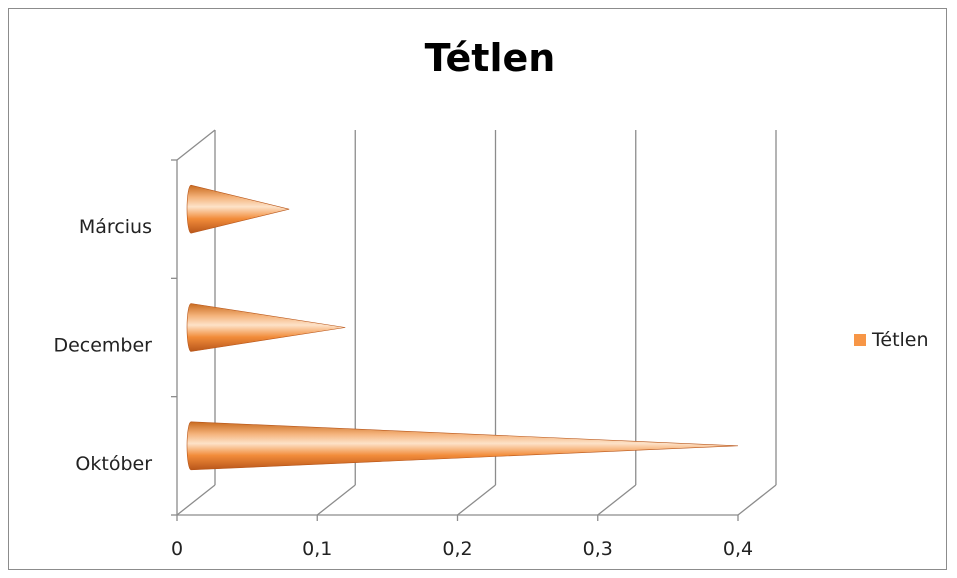 The width and height of the screenshot is (957, 578). I want to click on category-label: December, so click(102, 346).